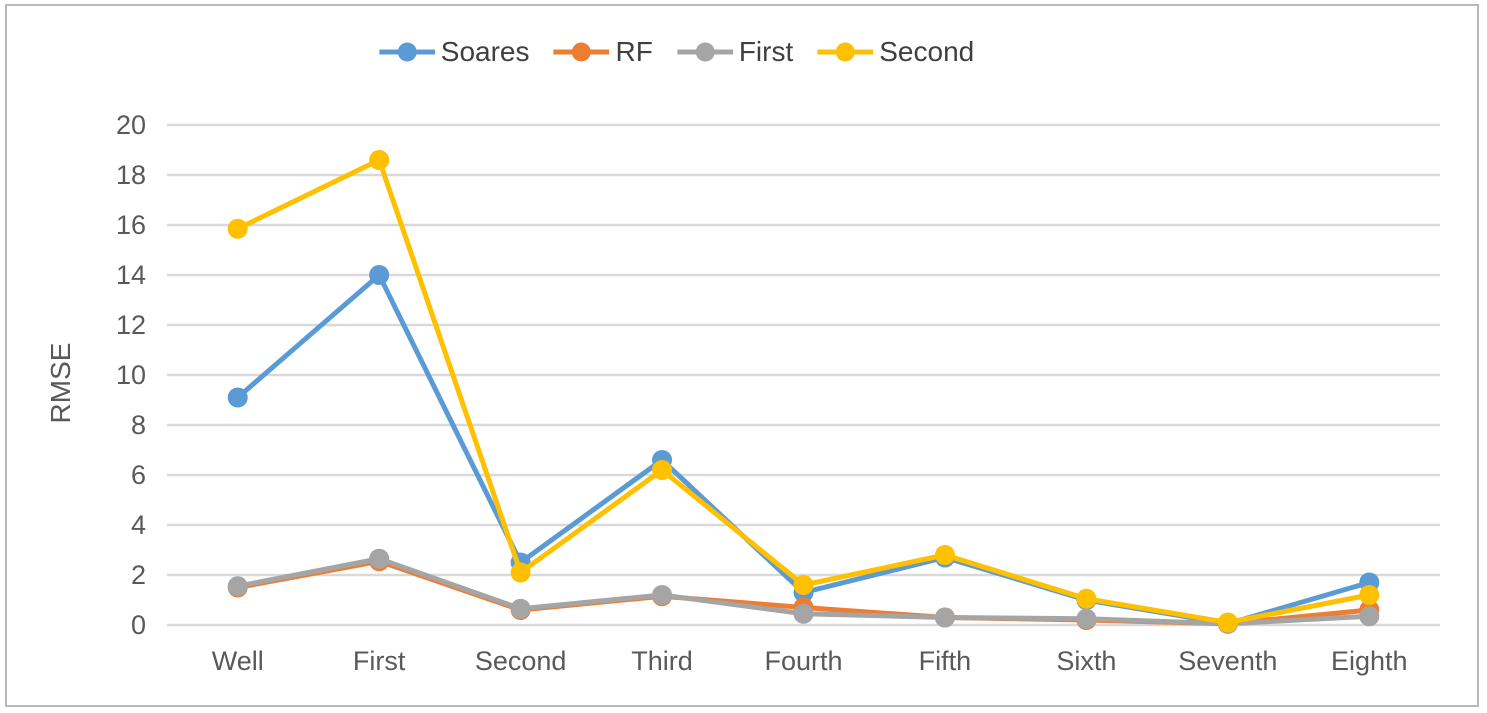  Describe the element at coordinates (379, 661) in the screenshot. I see `x-tick-label: First` at that location.